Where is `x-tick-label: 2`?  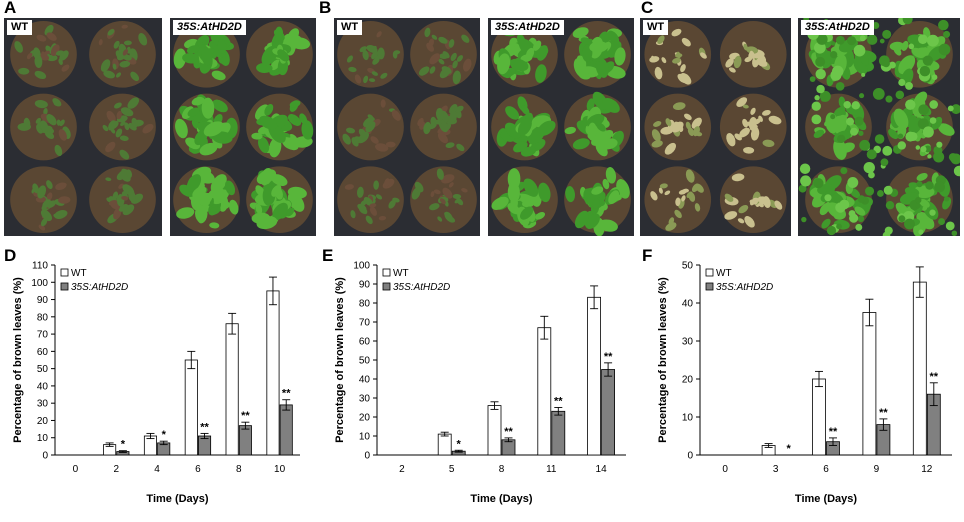 x-tick-label: 2 is located at coordinates (116, 469).